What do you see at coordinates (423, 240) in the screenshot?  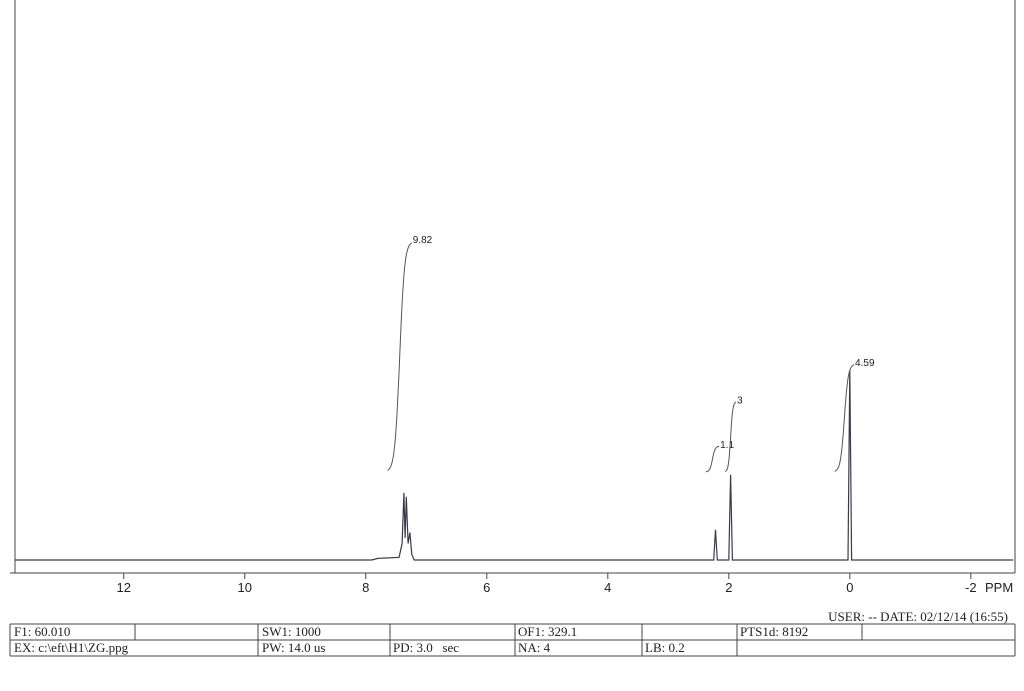 I see `integral-label: 9.82` at bounding box center [423, 240].